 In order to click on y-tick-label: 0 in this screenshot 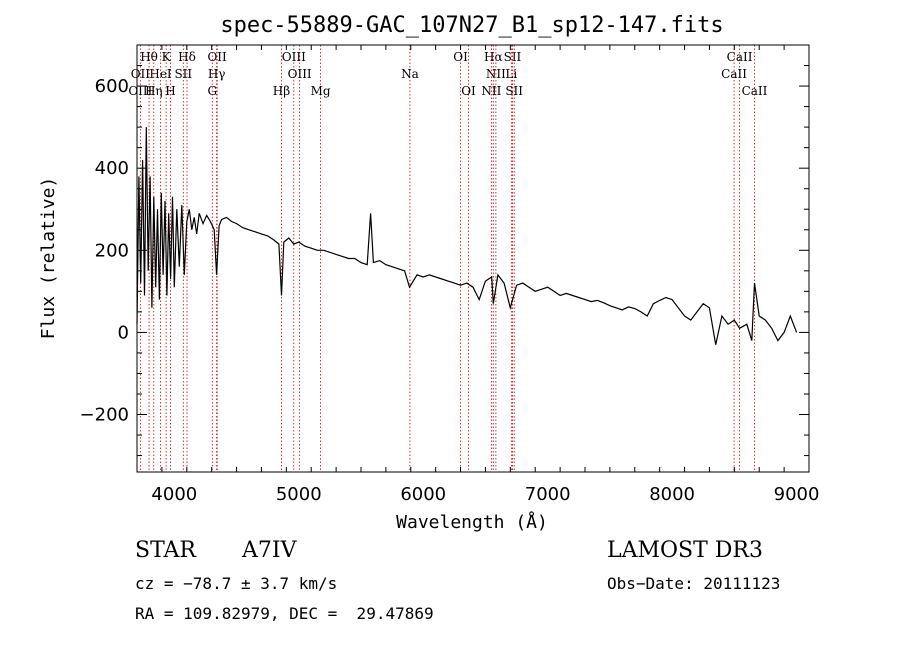, I will do `click(123, 332)`.